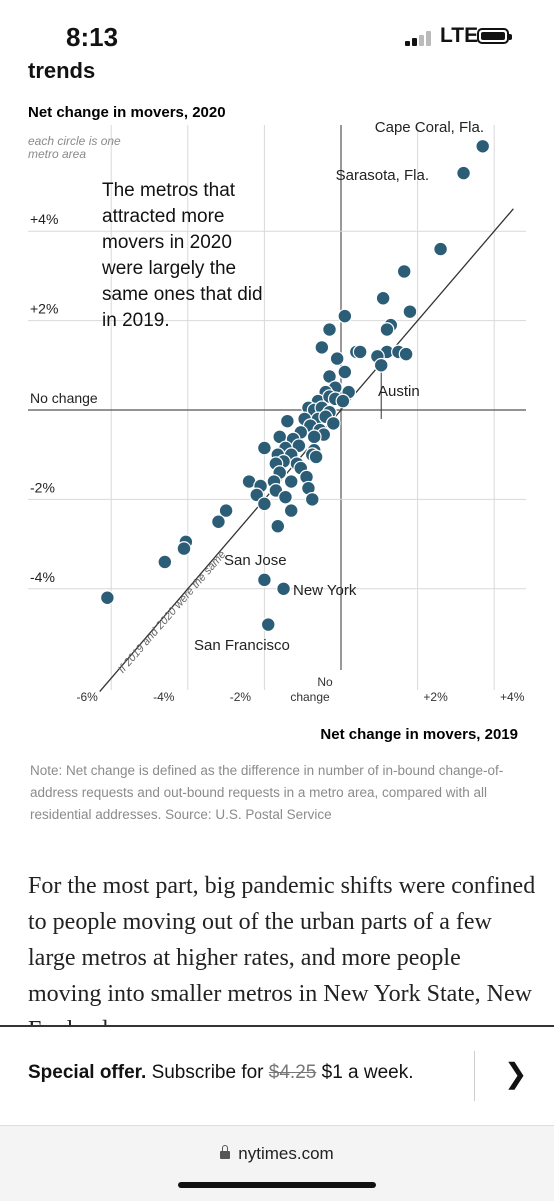 This screenshot has height=1201, width=554. Describe the element at coordinates (164, 697) in the screenshot. I see `x-tick-label: -4%` at that location.